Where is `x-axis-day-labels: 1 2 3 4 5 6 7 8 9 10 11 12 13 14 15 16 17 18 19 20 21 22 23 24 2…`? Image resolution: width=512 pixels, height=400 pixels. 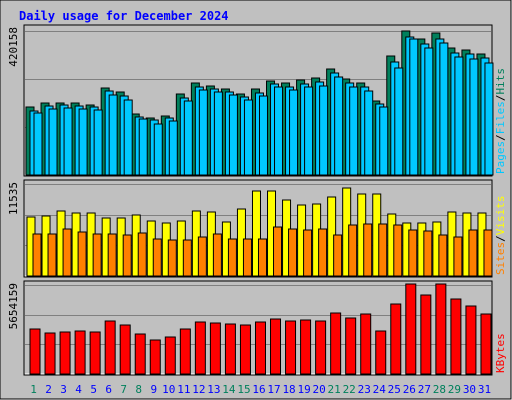 x-axis-day-labels: 1 2 3 4 5 6 7 8 9 10 11 12 13 14 15 16 17 18 19 20 21 22 23 24 2… is located at coordinates (260, 389).